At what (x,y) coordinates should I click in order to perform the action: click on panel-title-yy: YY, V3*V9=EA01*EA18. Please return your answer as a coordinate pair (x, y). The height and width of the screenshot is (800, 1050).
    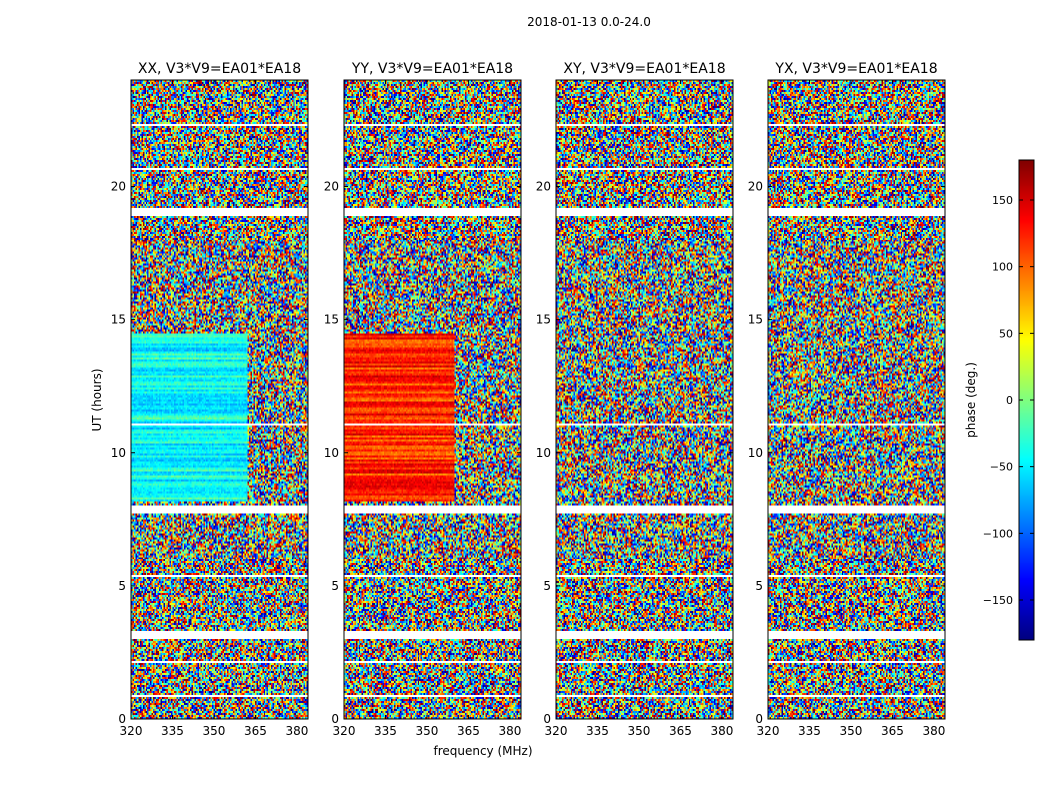
    Looking at the image, I should click on (432, 69).